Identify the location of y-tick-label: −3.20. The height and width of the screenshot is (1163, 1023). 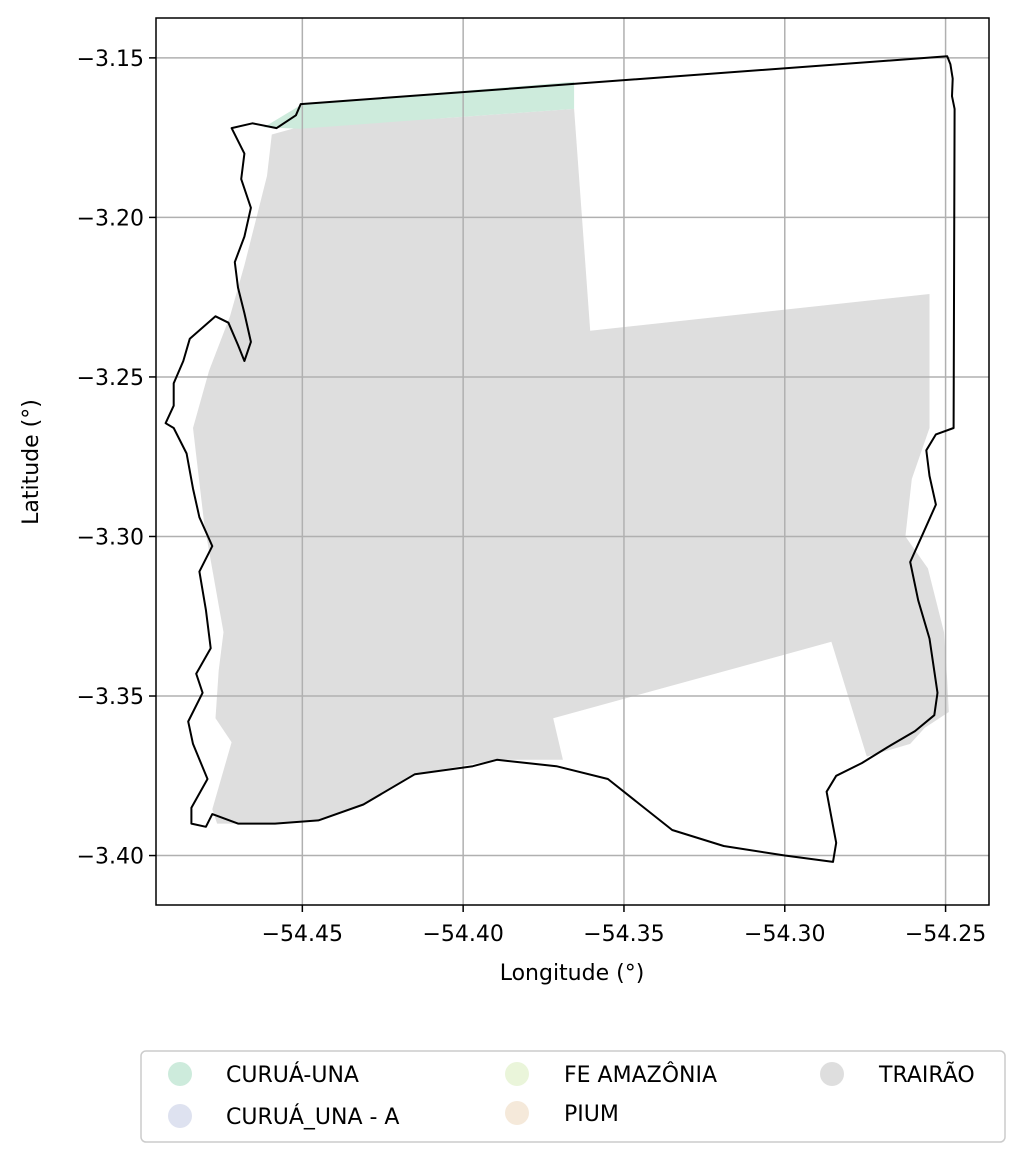
(110, 218).